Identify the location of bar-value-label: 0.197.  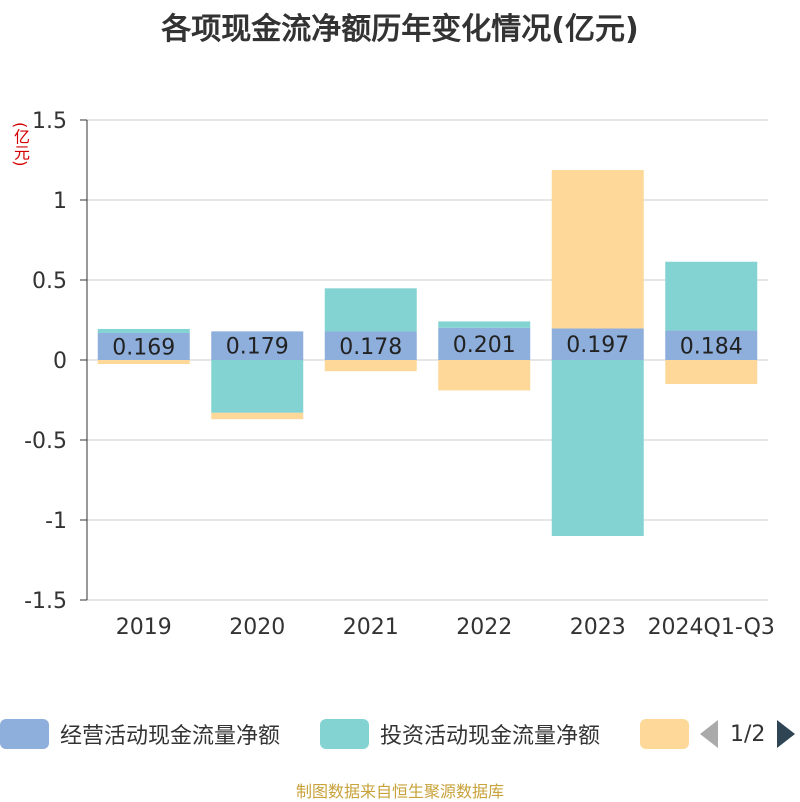
(597, 345).